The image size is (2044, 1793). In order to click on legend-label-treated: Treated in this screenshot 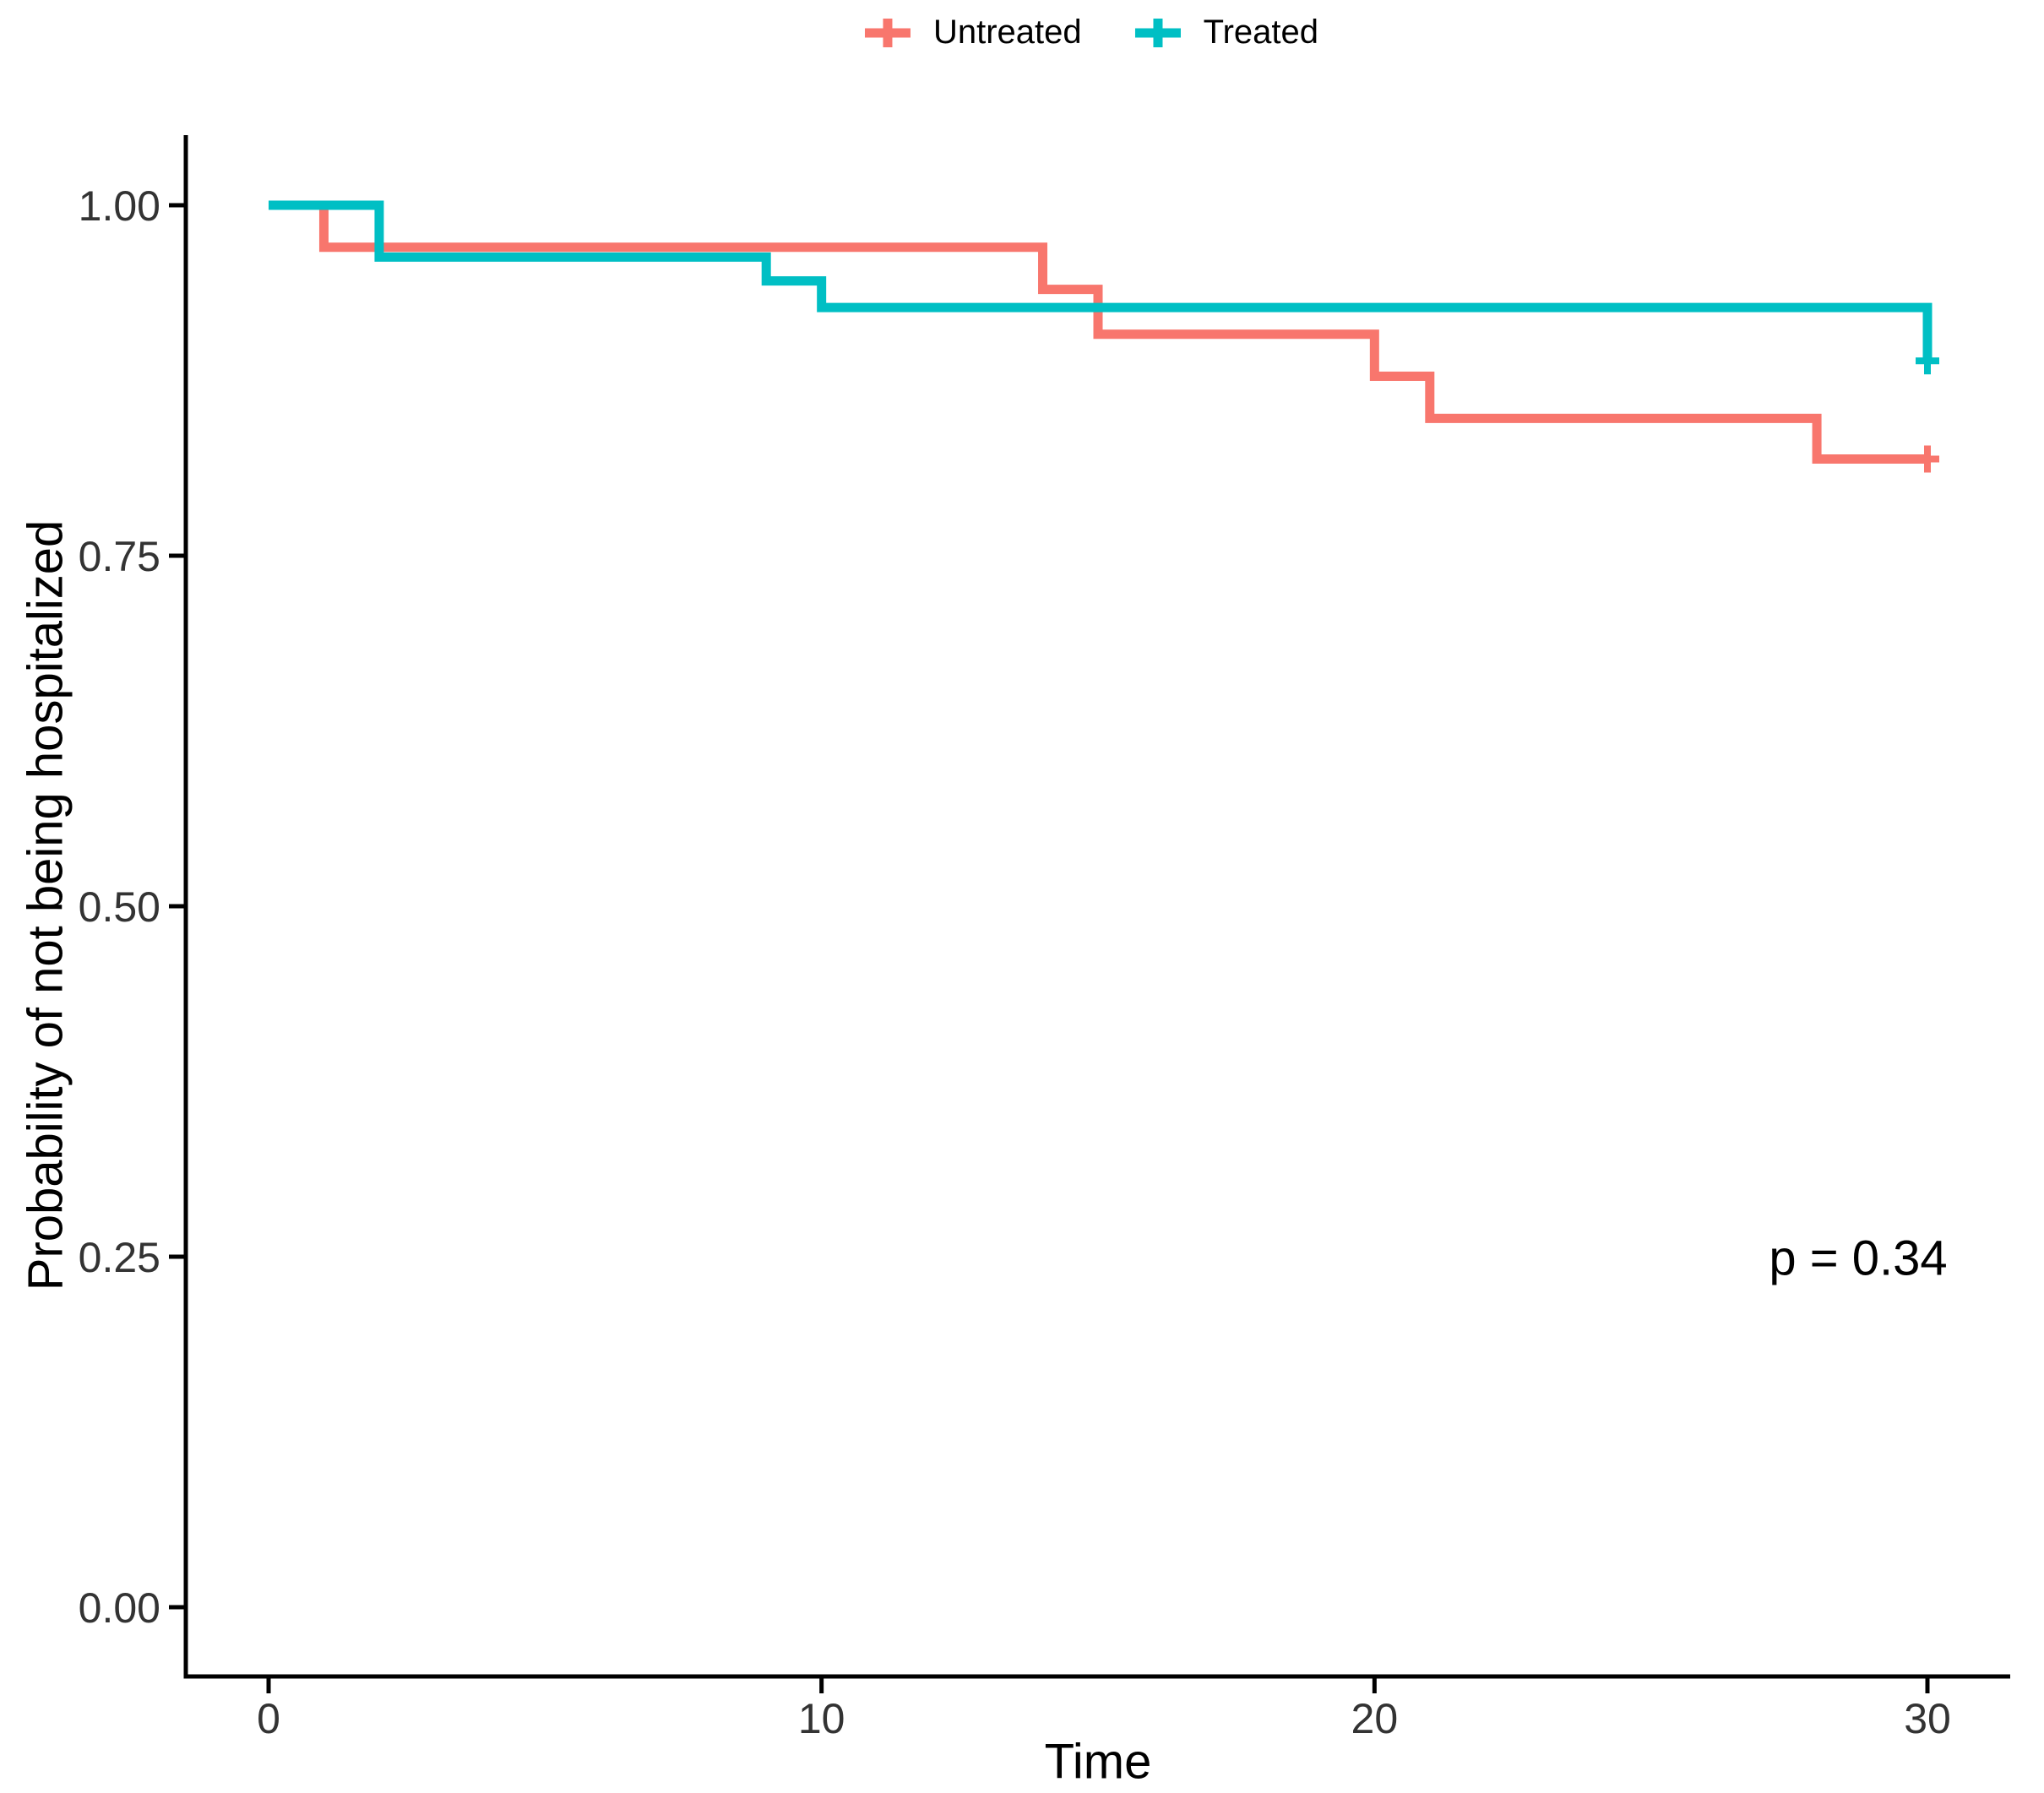, I will do `click(1261, 32)`.